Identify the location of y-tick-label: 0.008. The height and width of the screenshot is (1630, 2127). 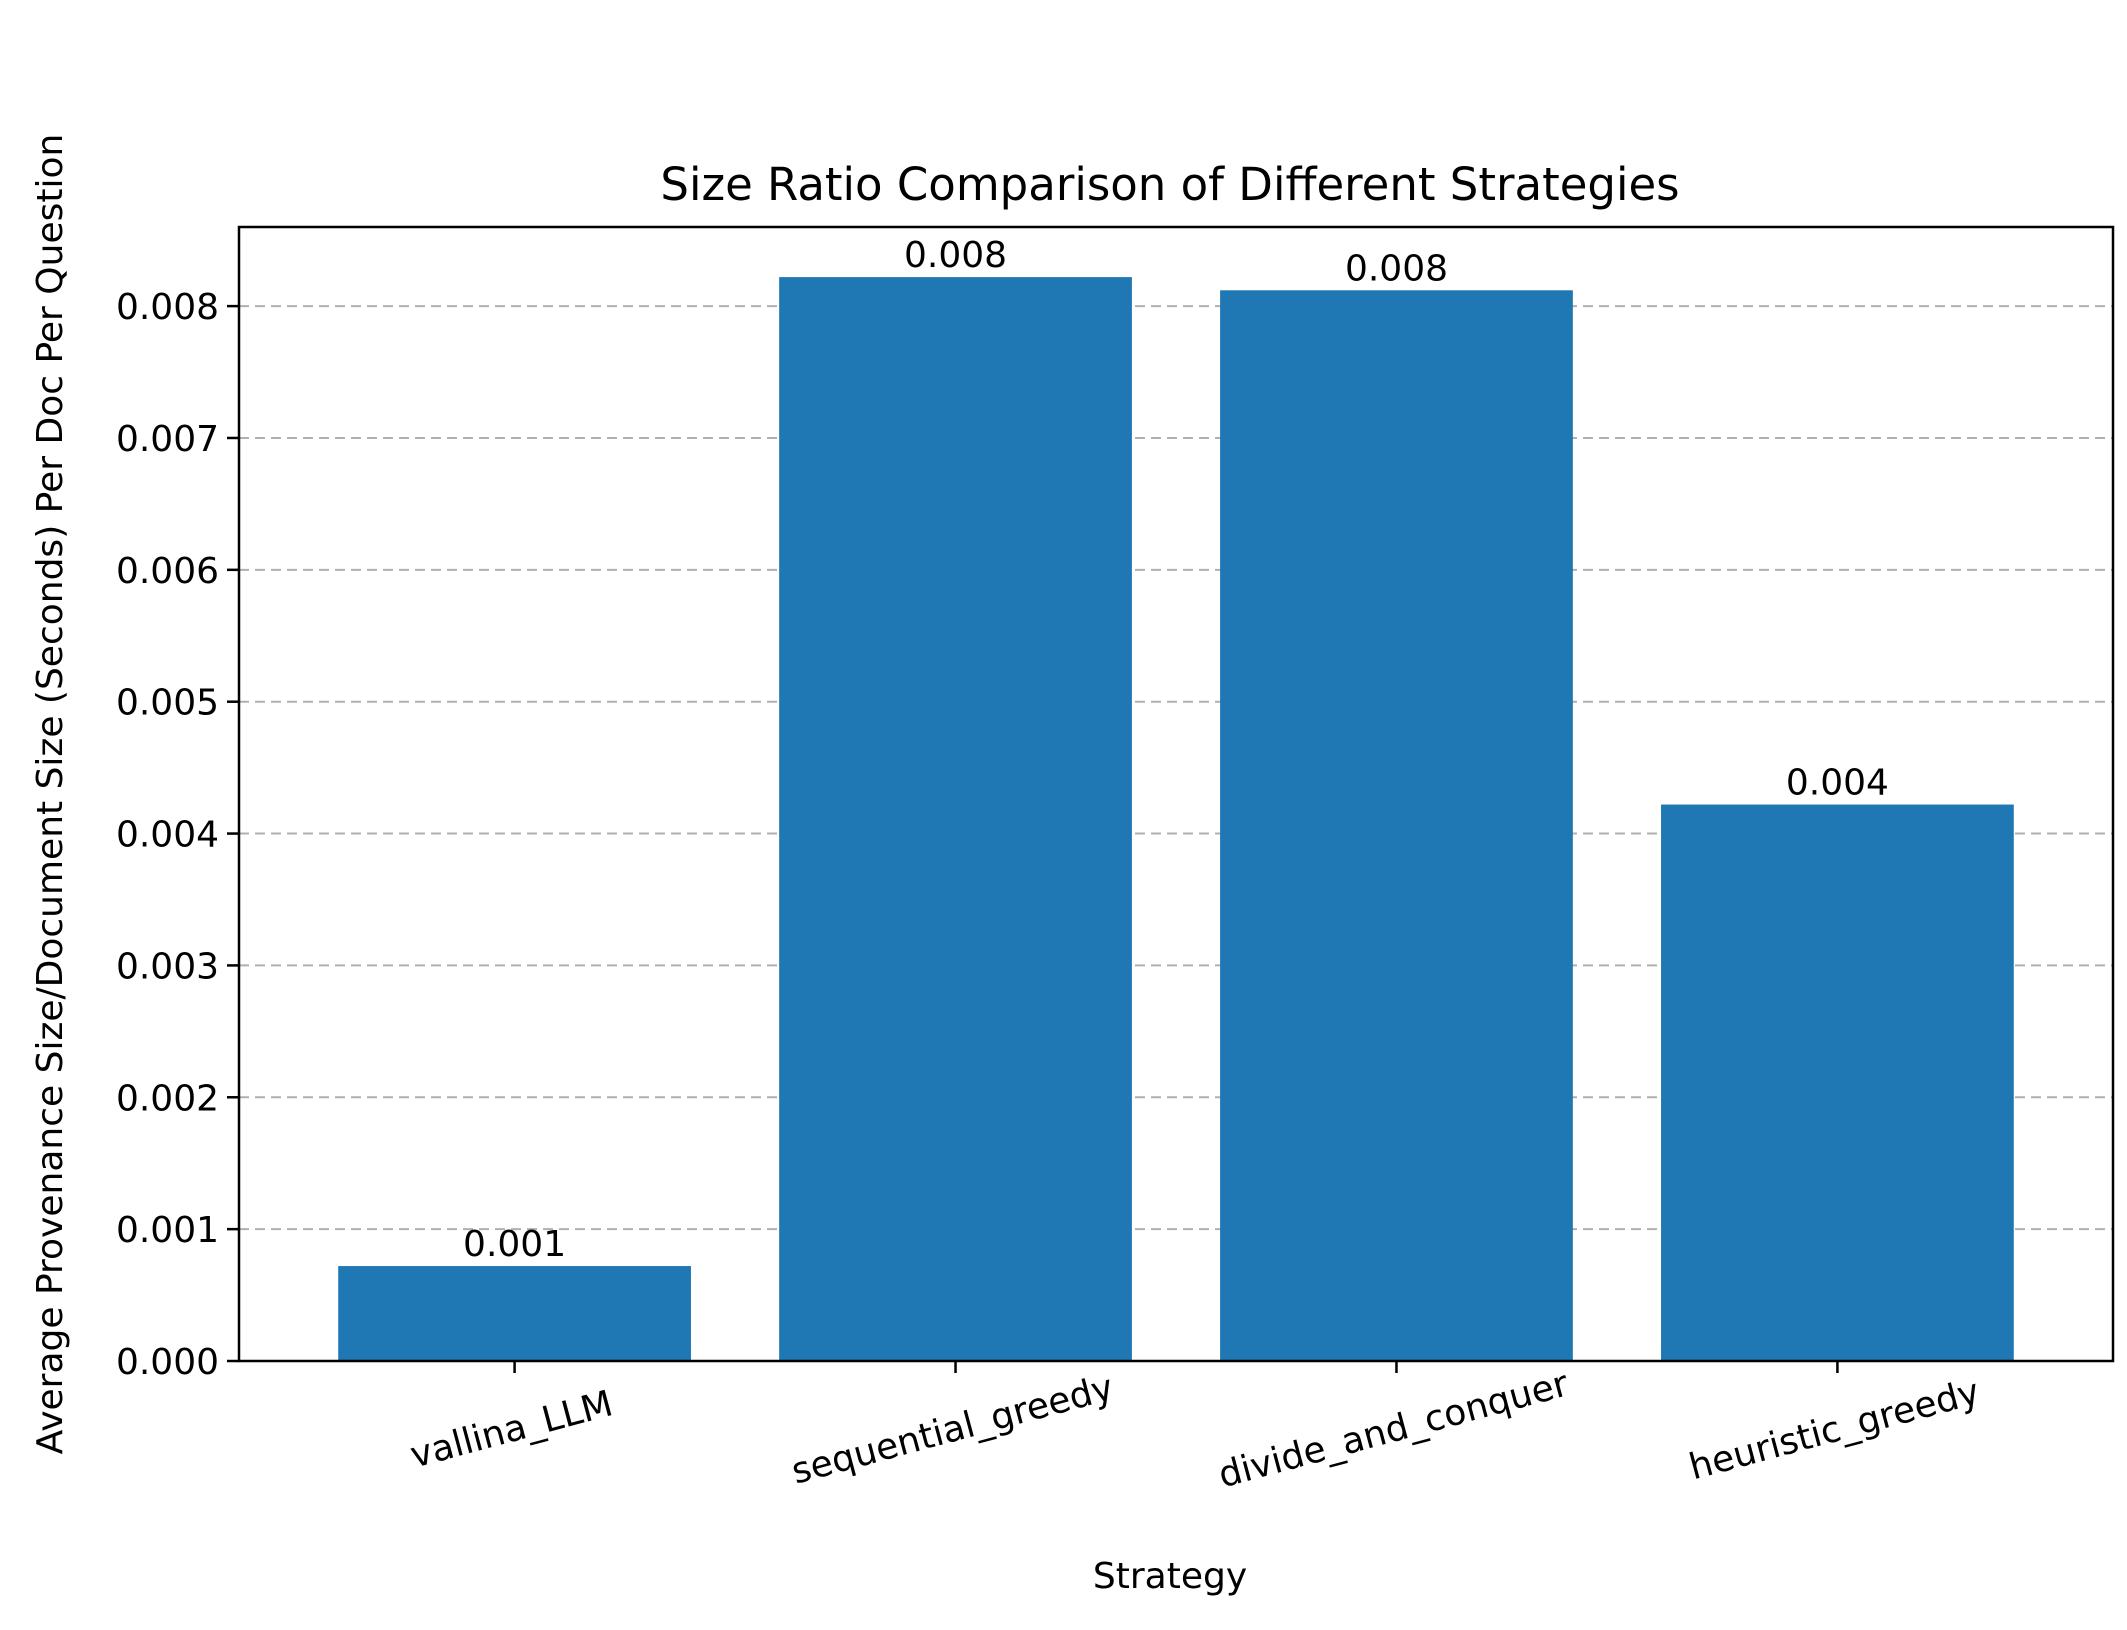
(167, 307).